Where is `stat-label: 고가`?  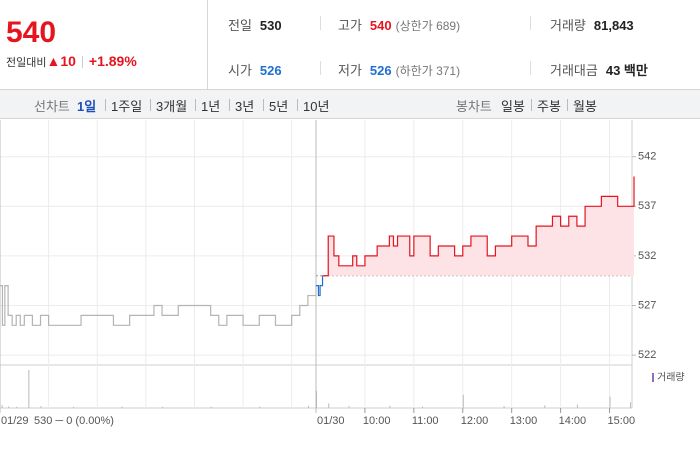
stat-label: 고가 is located at coordinates (350, 25).